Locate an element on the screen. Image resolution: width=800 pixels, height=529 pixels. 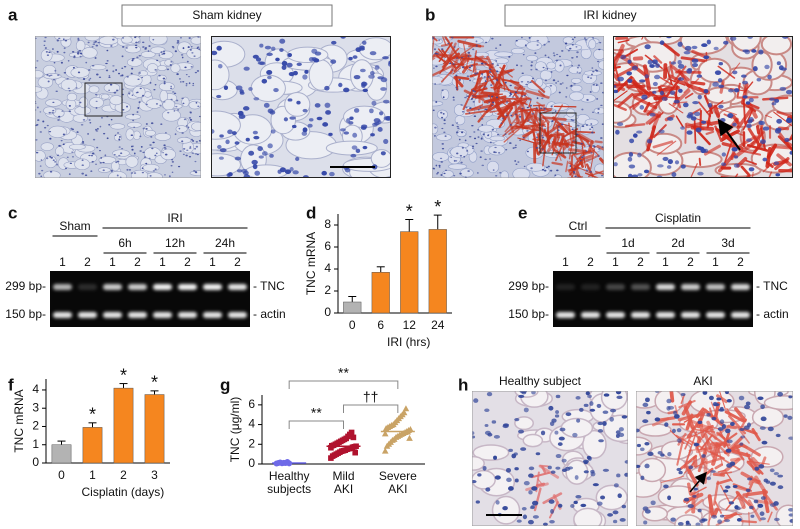
point is located at coordinates (385, 450).